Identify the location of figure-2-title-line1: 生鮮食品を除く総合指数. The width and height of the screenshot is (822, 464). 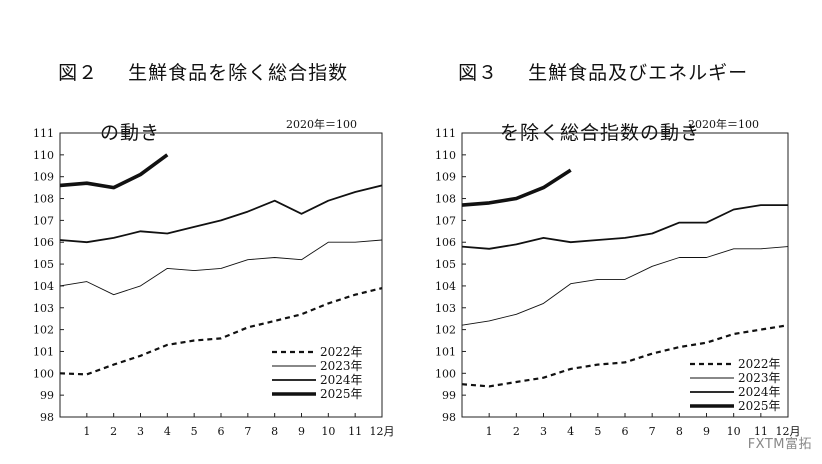
(238, 73).